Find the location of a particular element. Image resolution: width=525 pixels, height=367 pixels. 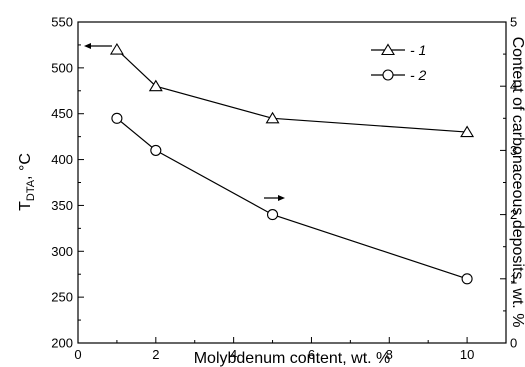

y-tick-label: 400 is located at coordinates (62, 159).